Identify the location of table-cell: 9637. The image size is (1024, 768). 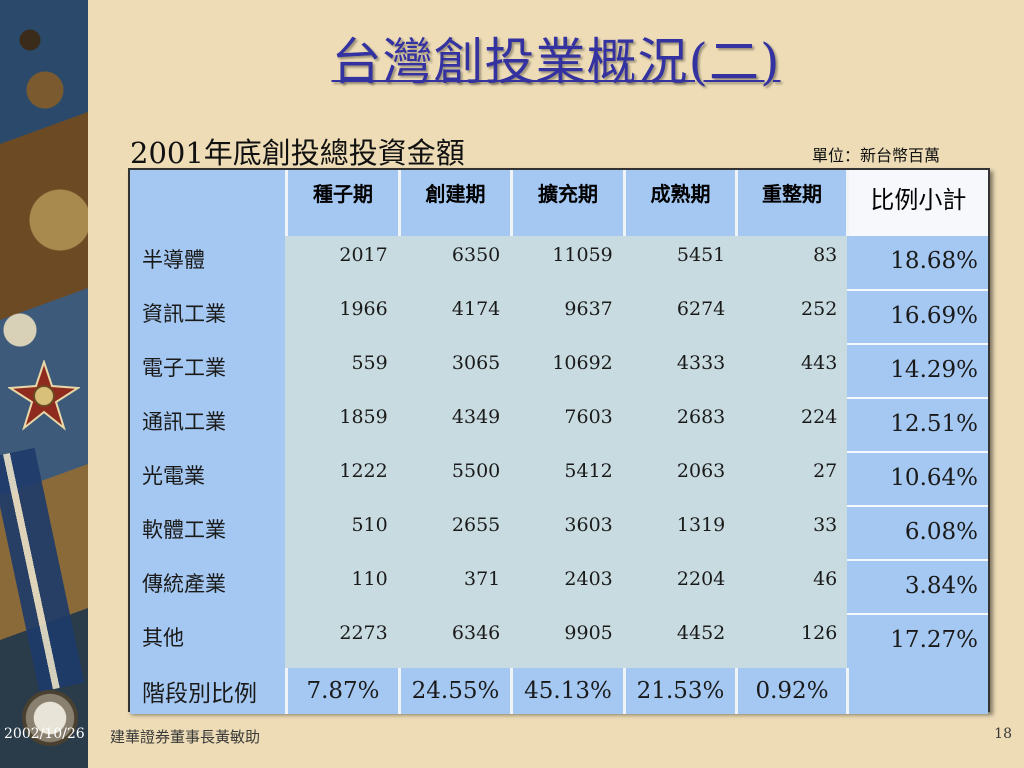
(567, 317).